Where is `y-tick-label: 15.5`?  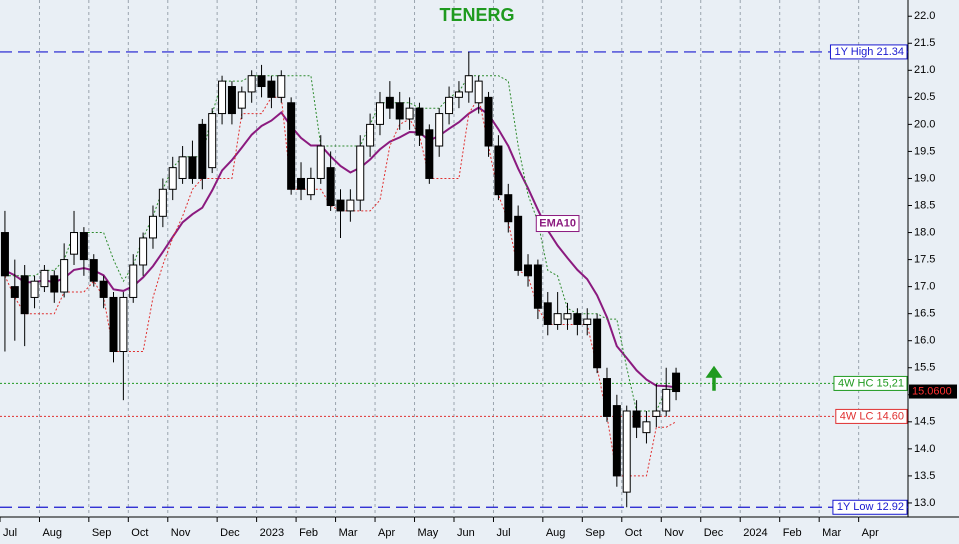
y-tick-label: 15.5 is located at coordinates (924, 368).